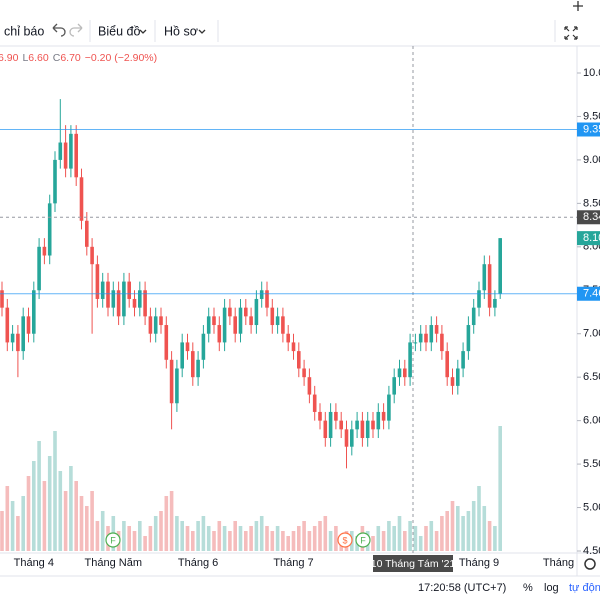  Describe the element at coordinates (591, 507) in the screenshot. I see `y-tick-label: 5.00` at that location.